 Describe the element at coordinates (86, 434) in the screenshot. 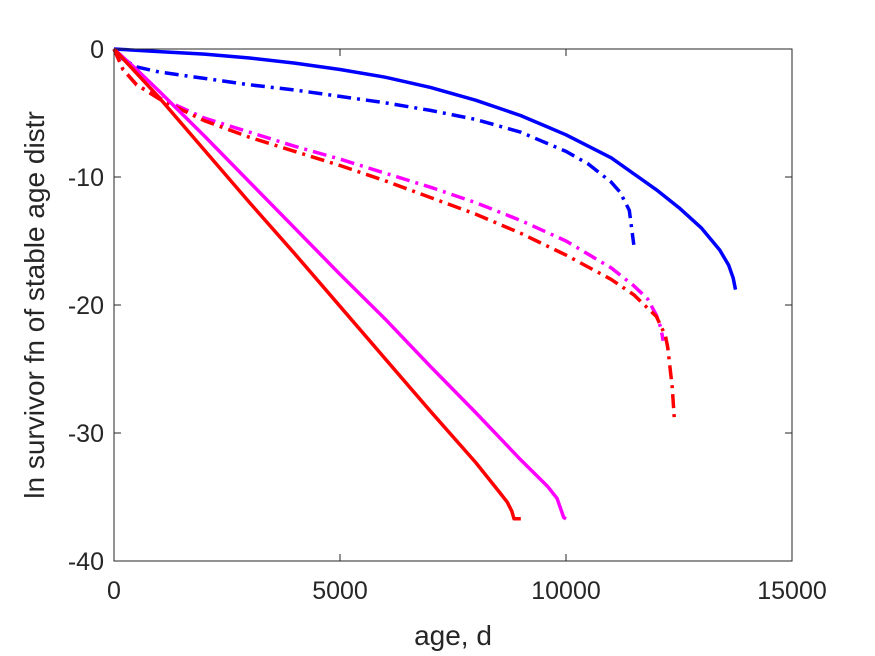

I see `y-tick-label: -30` at that location.